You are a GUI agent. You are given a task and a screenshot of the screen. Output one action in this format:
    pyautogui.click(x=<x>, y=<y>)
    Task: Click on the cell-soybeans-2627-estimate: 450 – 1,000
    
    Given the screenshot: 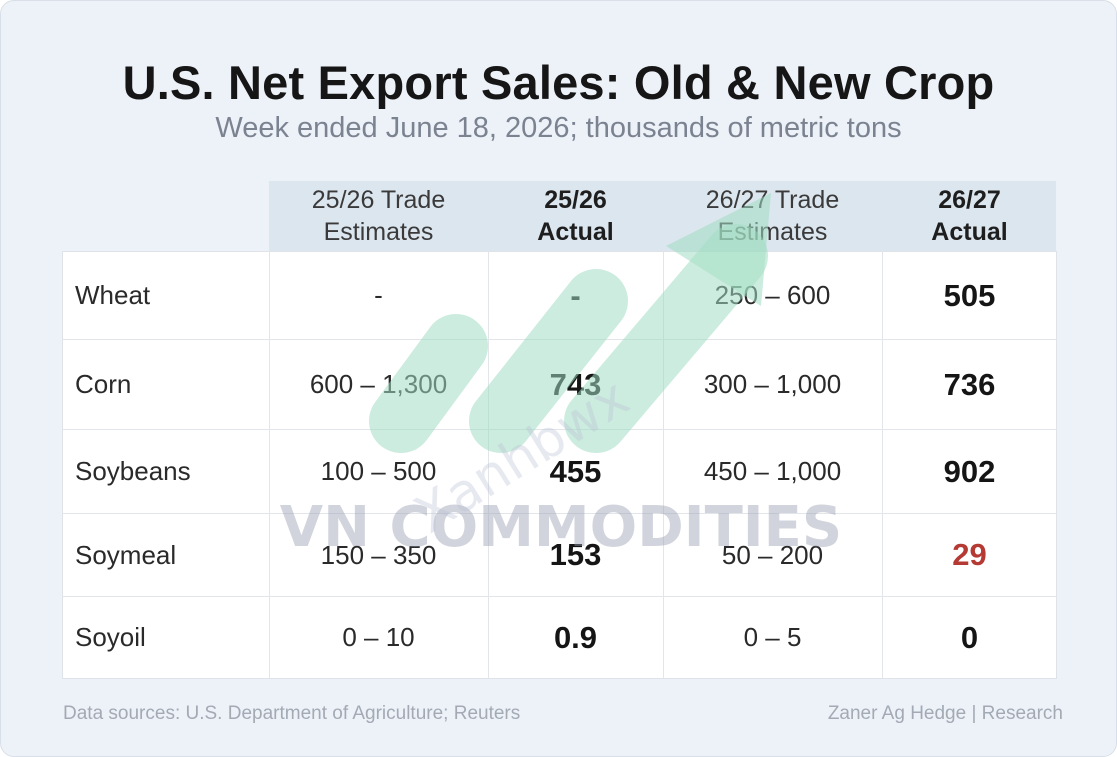 What is the action you would take?
    pyautogui.click(x=772, y=471)
    